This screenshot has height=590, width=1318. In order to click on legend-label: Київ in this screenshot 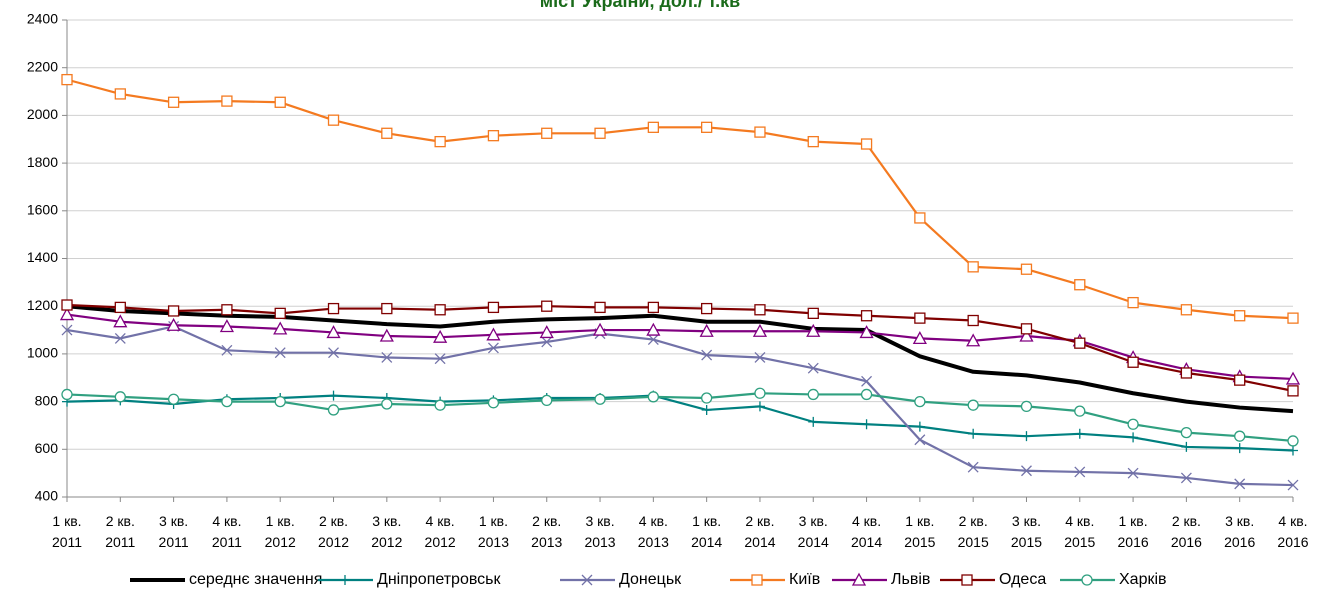, I will do `click(804, 579)`.